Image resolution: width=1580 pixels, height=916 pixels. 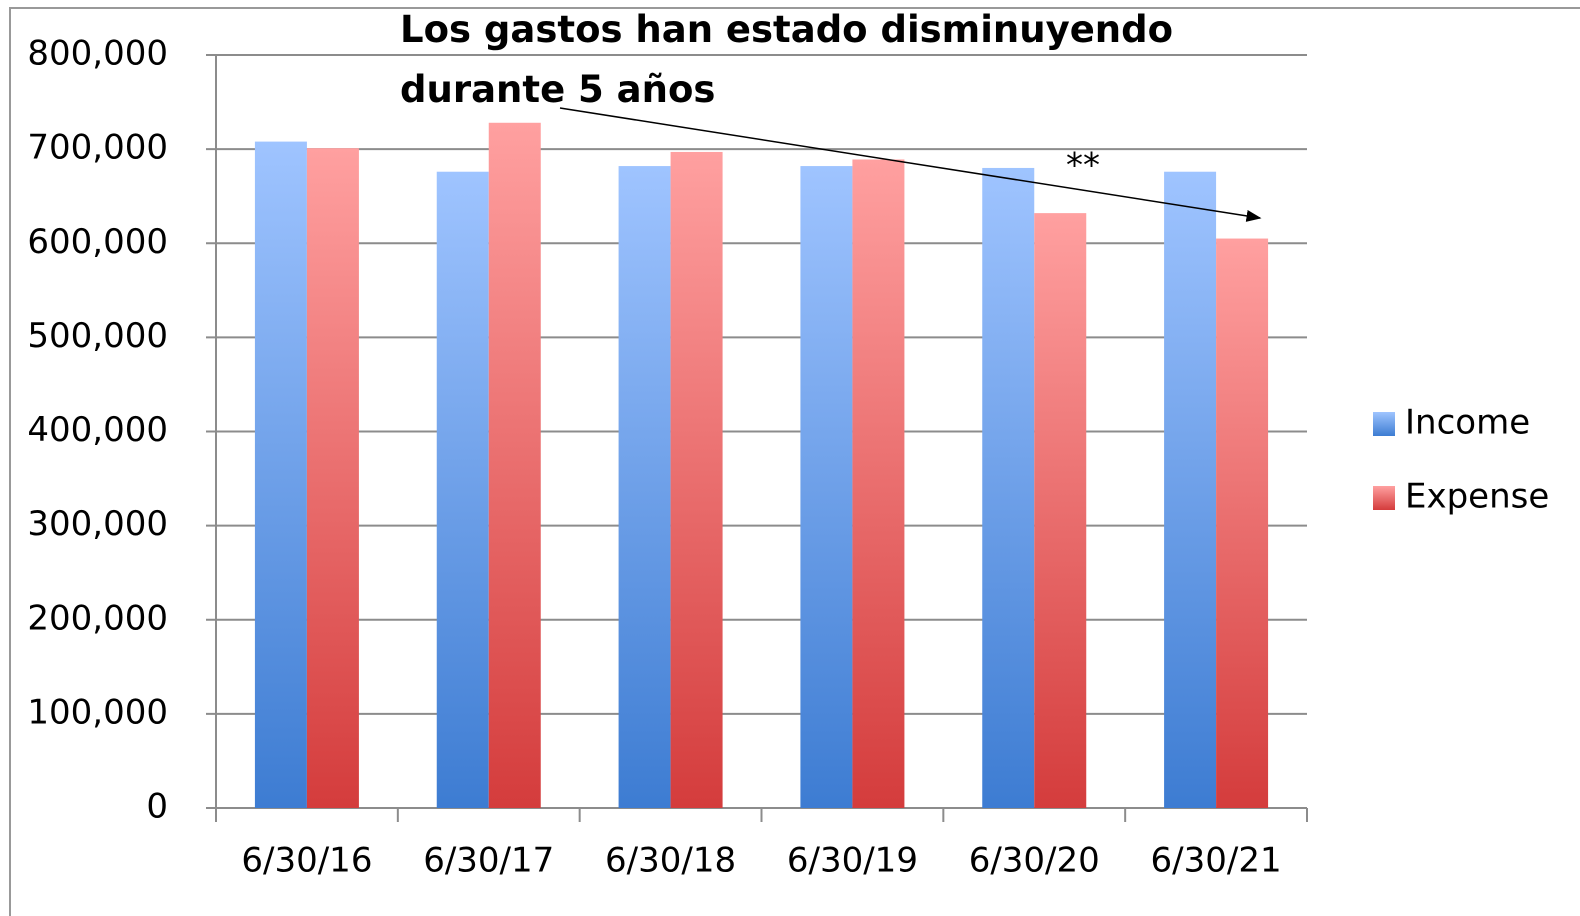 I want to click on y-tick-label: 400,000, so click(x=97, y=430).